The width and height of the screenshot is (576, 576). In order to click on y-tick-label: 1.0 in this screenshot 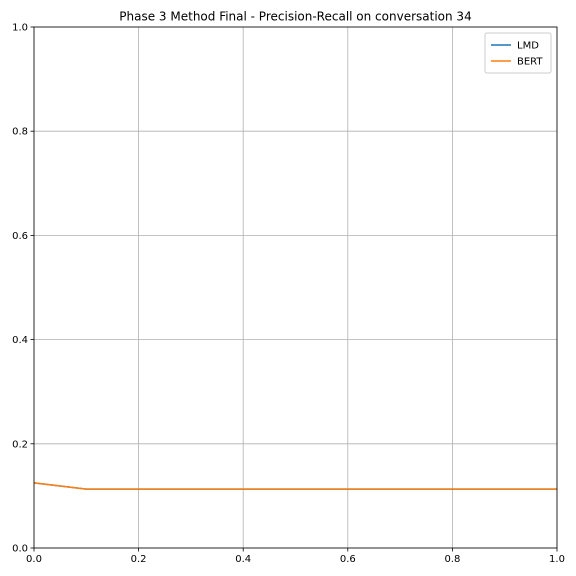, I will do `click(20, 28)`.